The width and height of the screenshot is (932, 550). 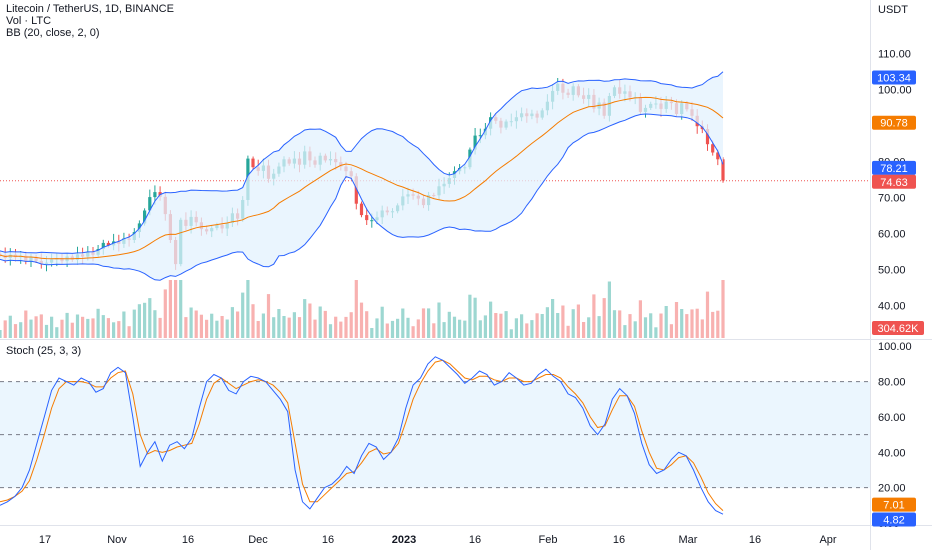 I want to click on price-tick-label: 100.00, so click(x=895, y=91).